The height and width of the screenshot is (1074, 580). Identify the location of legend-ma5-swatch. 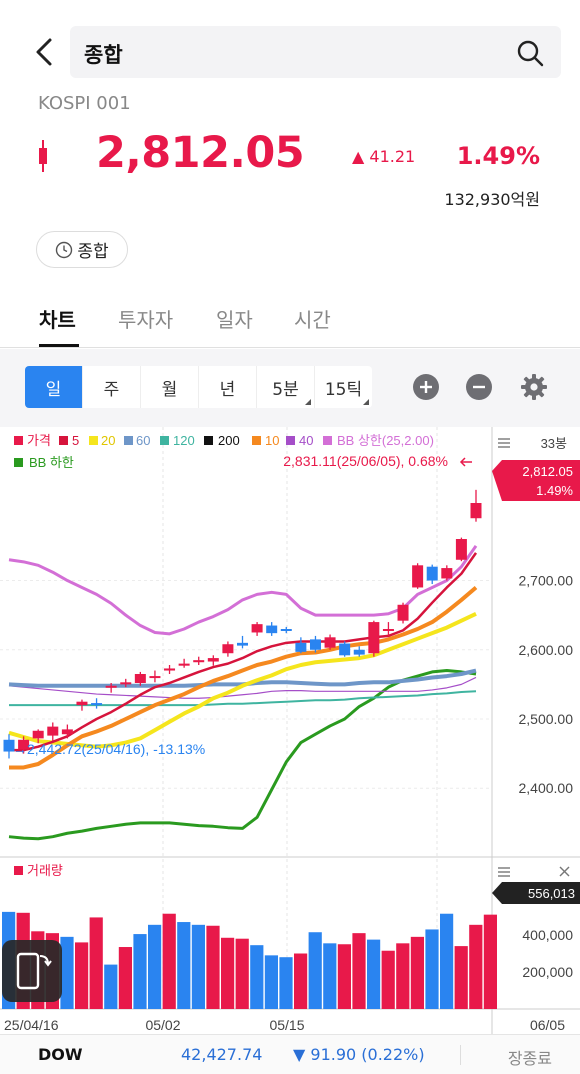
(63, 440).